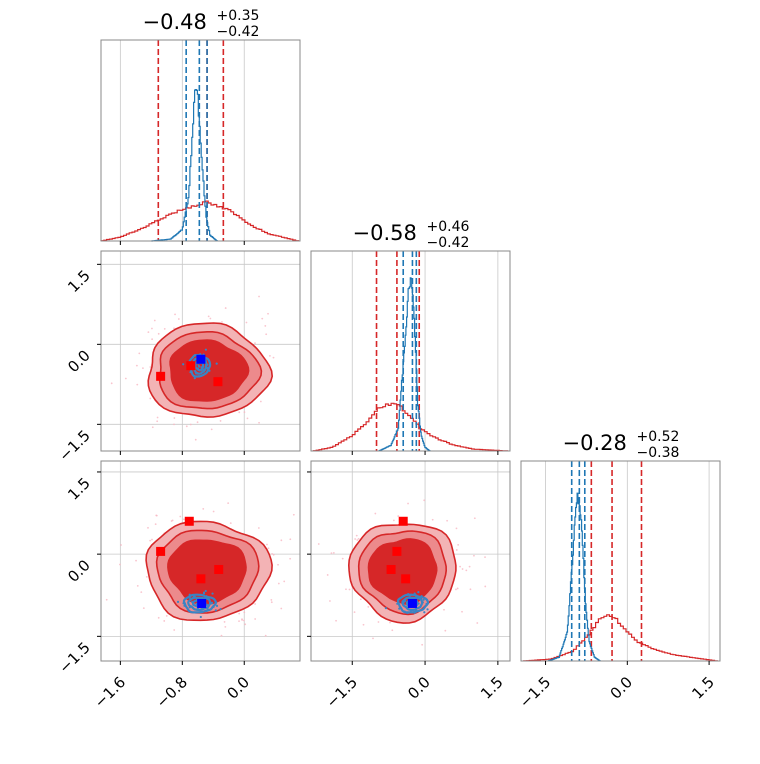 This screenshot has height=764, width=760. What do you see at coordinates (175, 22) in the screenshot?
I see `panel-title-median: −0.48` at bounding box center [175, 22].